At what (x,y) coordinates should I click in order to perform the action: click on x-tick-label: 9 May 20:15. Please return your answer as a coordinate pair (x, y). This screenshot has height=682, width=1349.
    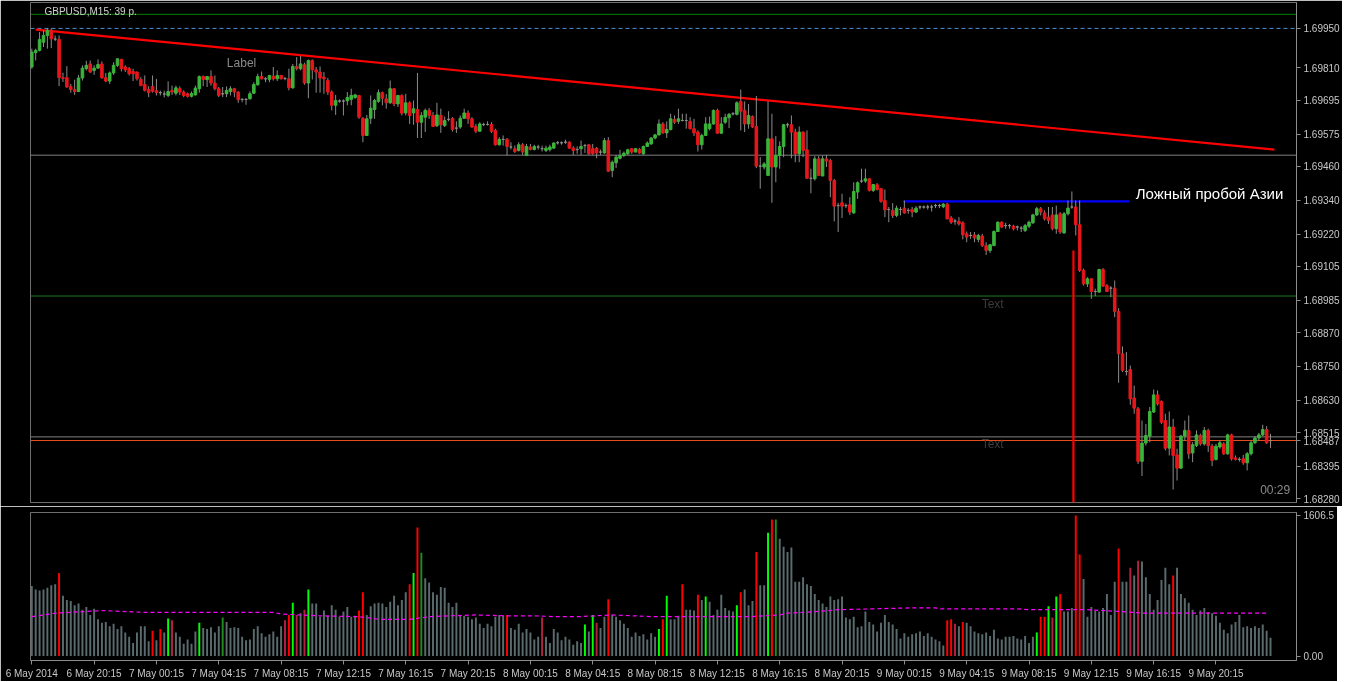
    Looking at the image, I should click on (1216, 673).